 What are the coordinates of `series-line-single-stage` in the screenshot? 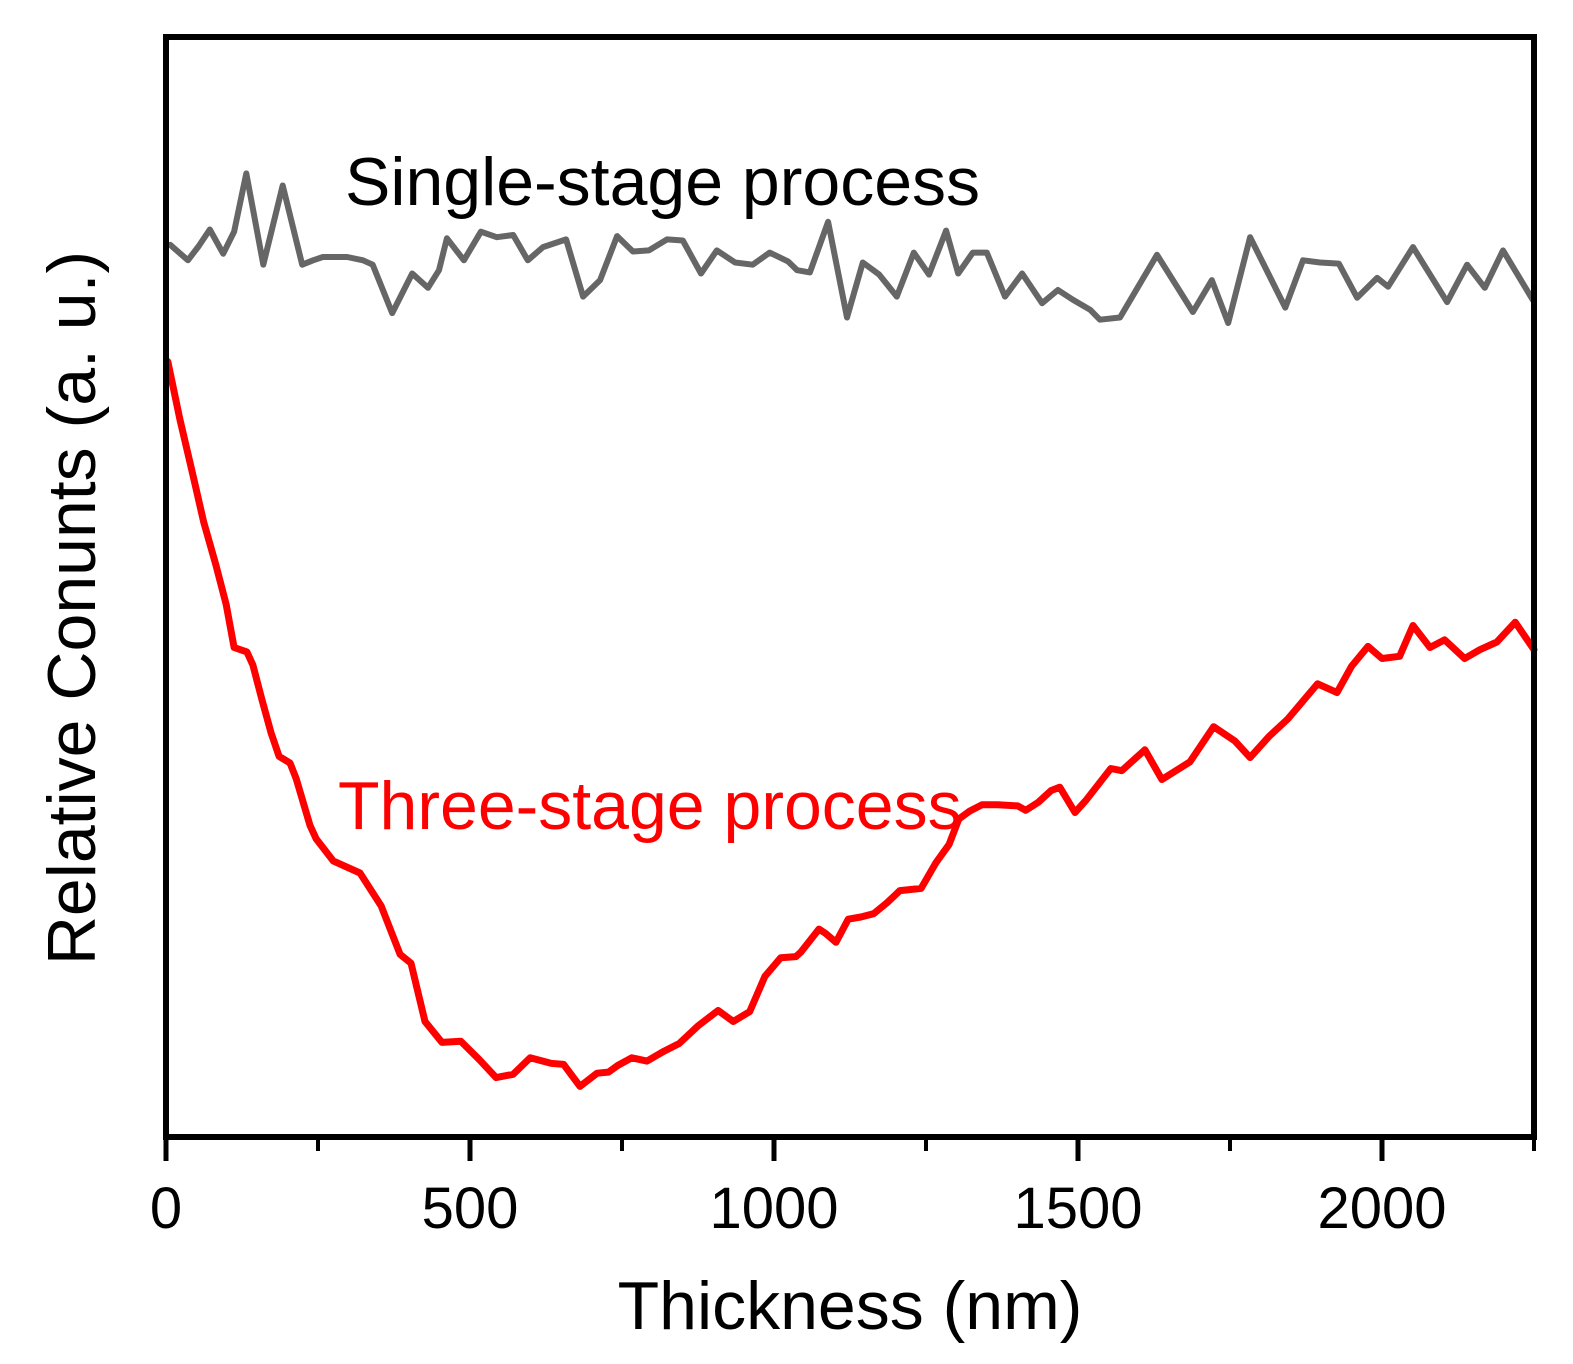 It's located at (851, 248).